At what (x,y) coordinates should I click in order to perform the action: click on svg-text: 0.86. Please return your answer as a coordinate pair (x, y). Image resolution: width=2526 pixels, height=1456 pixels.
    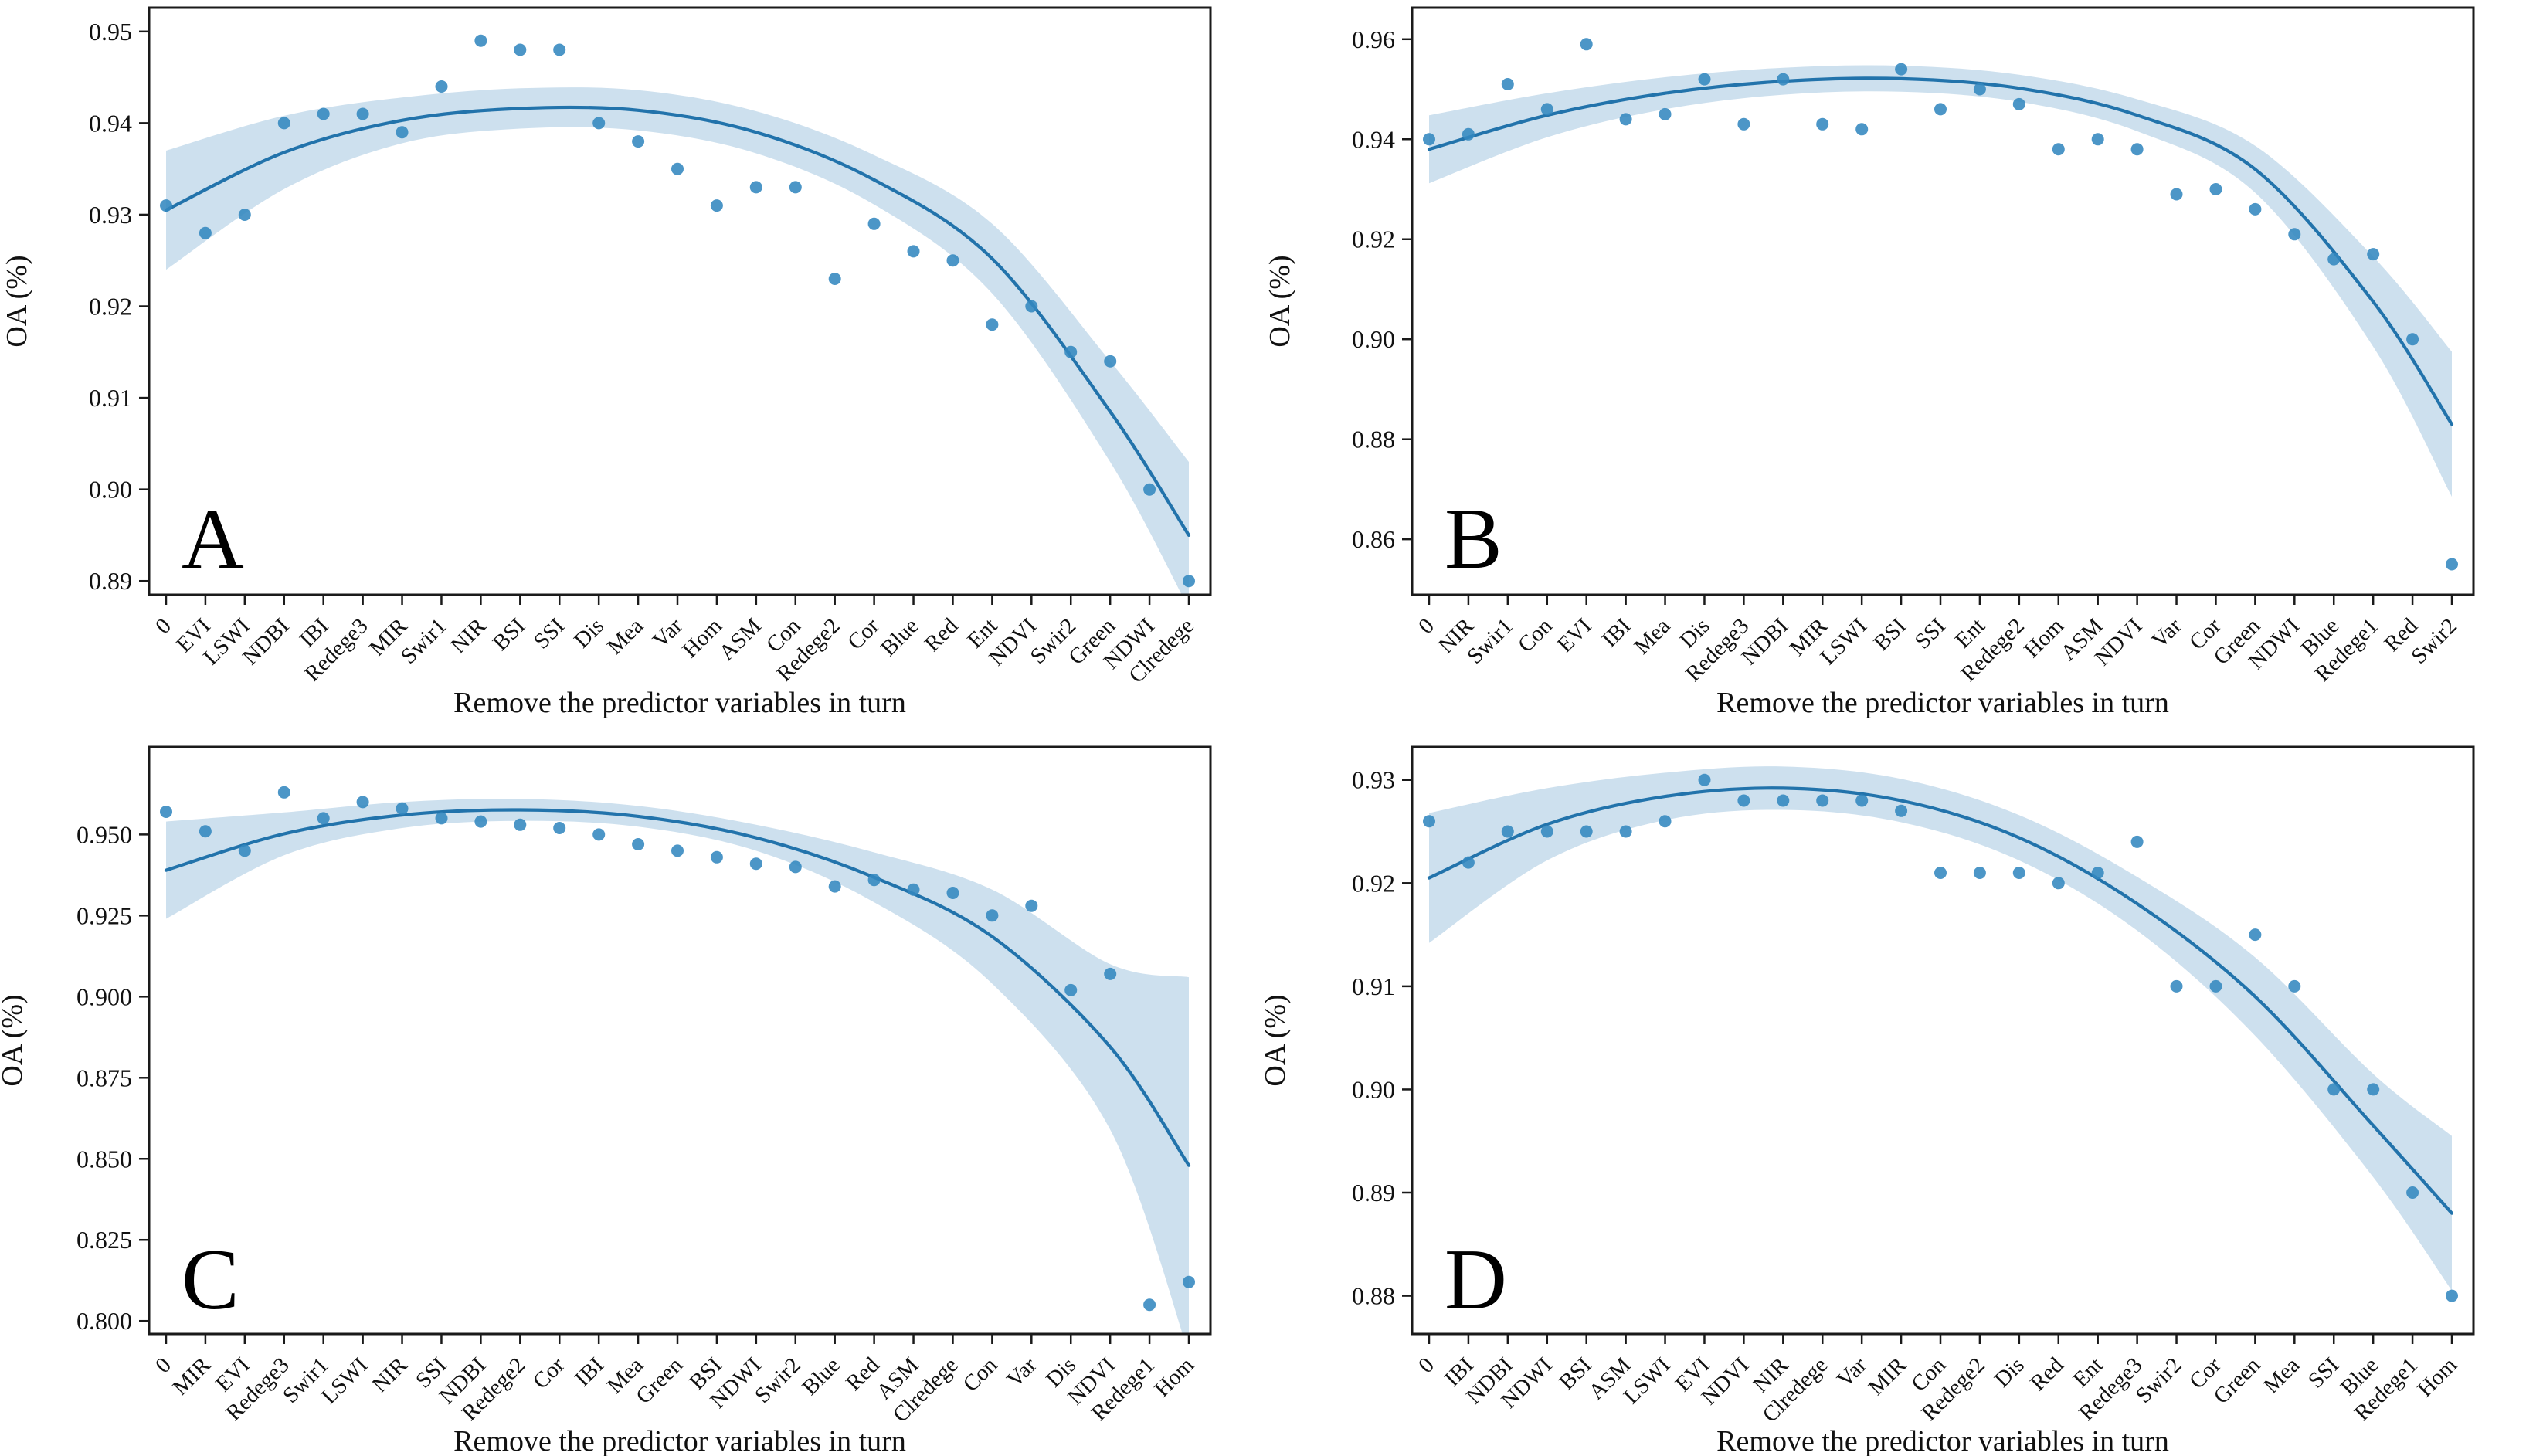
    Looking at the image, I should click on (1373, 539).